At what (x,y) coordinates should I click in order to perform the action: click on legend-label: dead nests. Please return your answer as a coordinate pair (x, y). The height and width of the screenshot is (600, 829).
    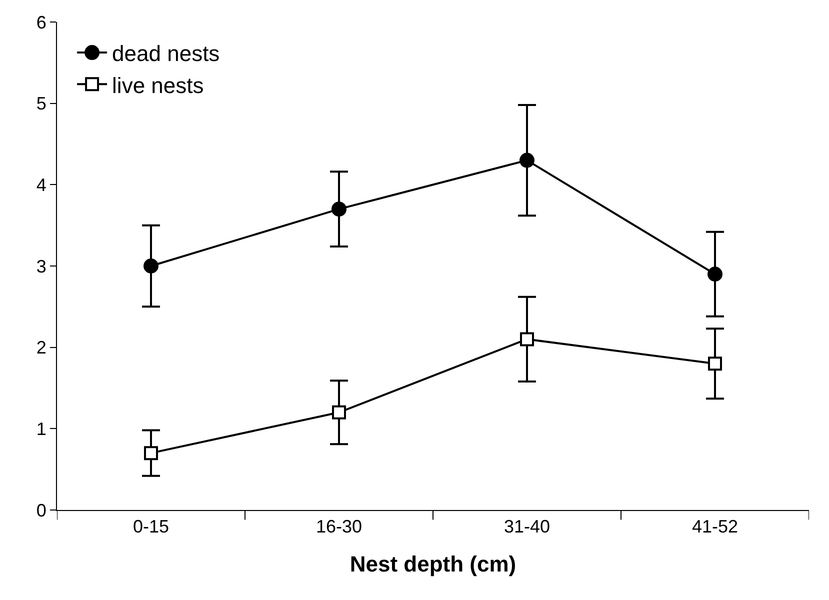
    Looking at the image, I should click on (166, 53).